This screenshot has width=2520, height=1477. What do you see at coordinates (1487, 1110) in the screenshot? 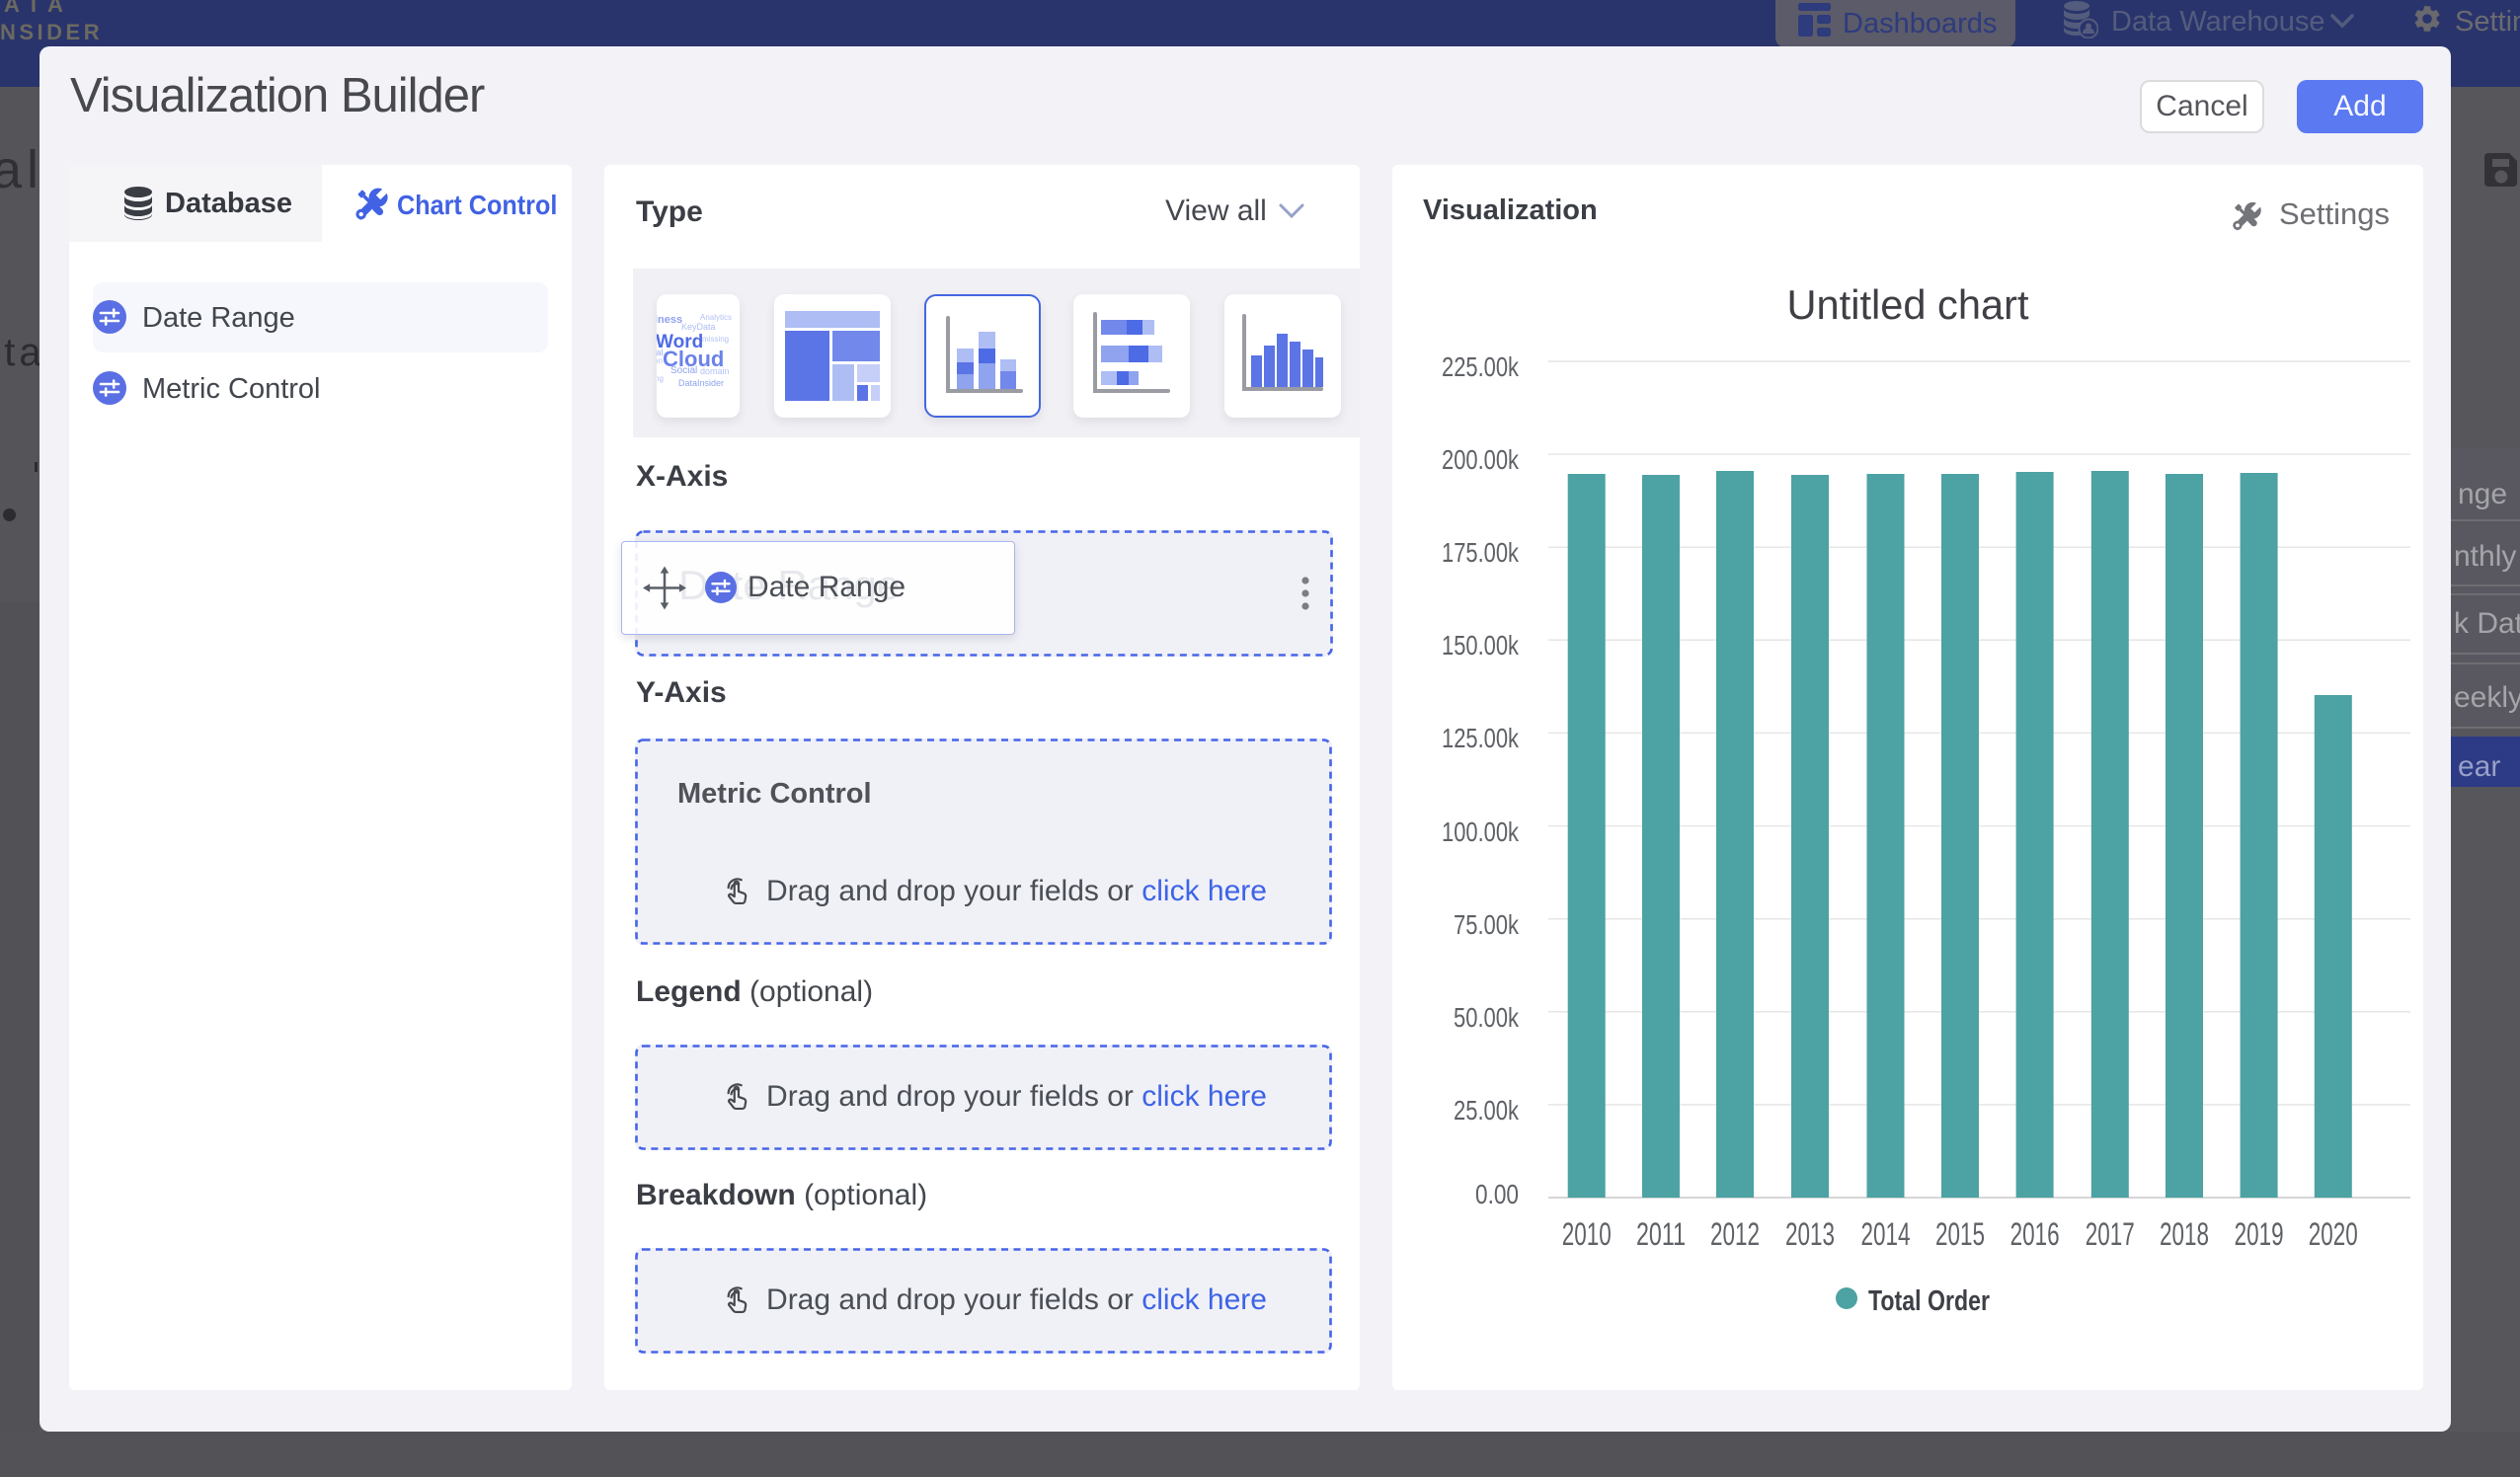
I see `svg-text: 25.00k` at bounding box center [1487, 1110].